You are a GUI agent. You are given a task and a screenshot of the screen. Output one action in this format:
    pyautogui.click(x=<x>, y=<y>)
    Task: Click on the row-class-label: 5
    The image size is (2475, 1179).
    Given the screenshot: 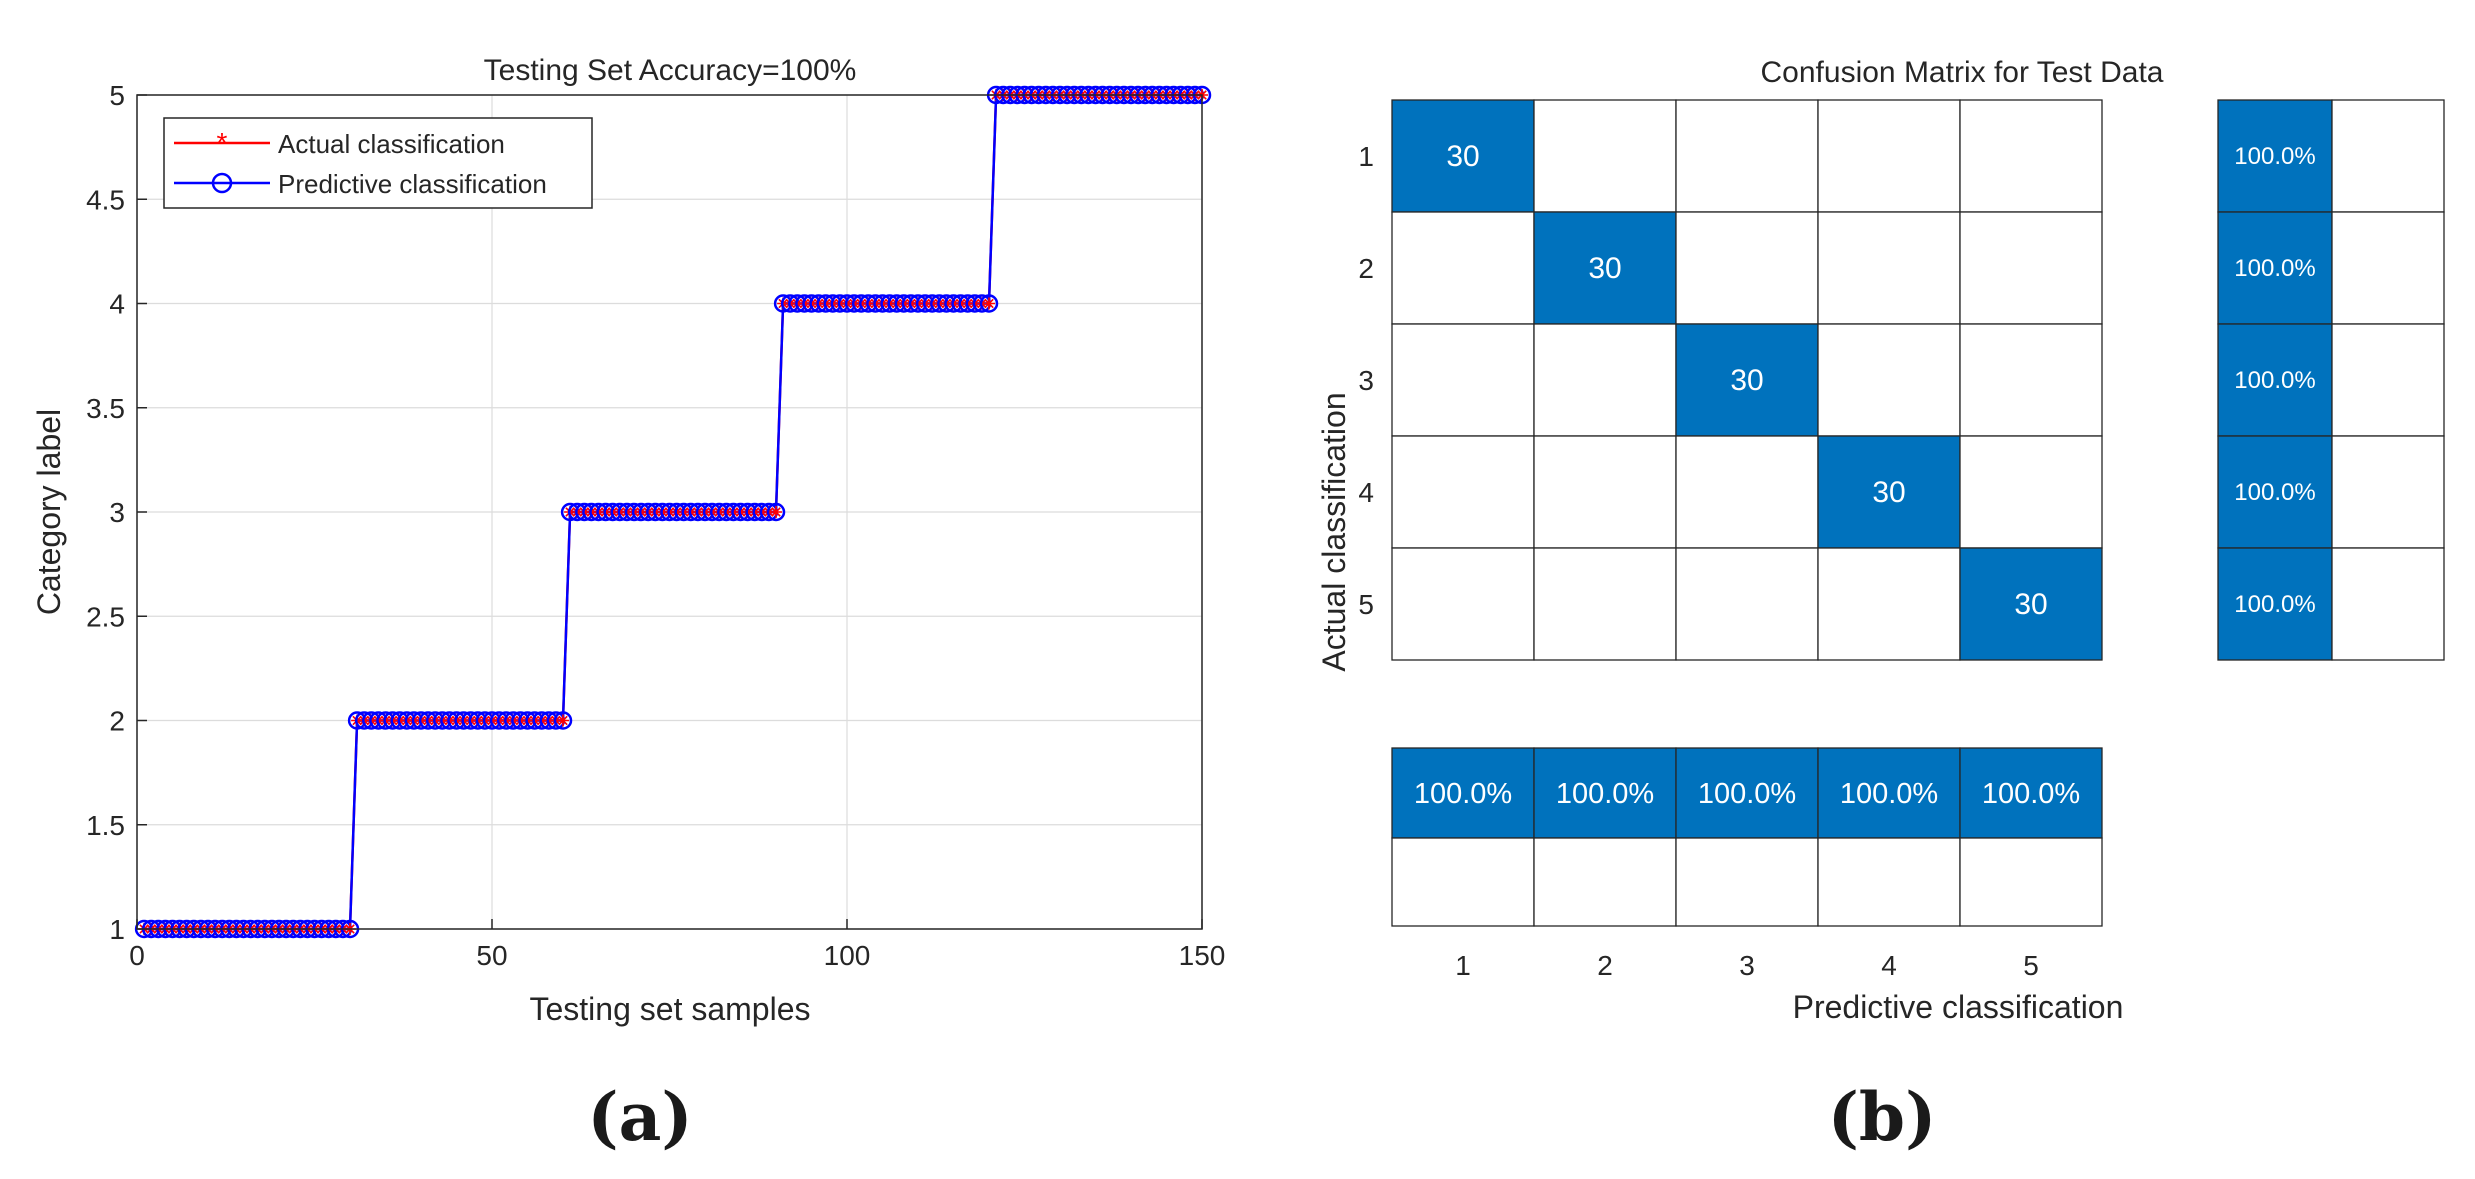 What is the action you would take?
    pyautogui.click(x=1366, y=604)
    